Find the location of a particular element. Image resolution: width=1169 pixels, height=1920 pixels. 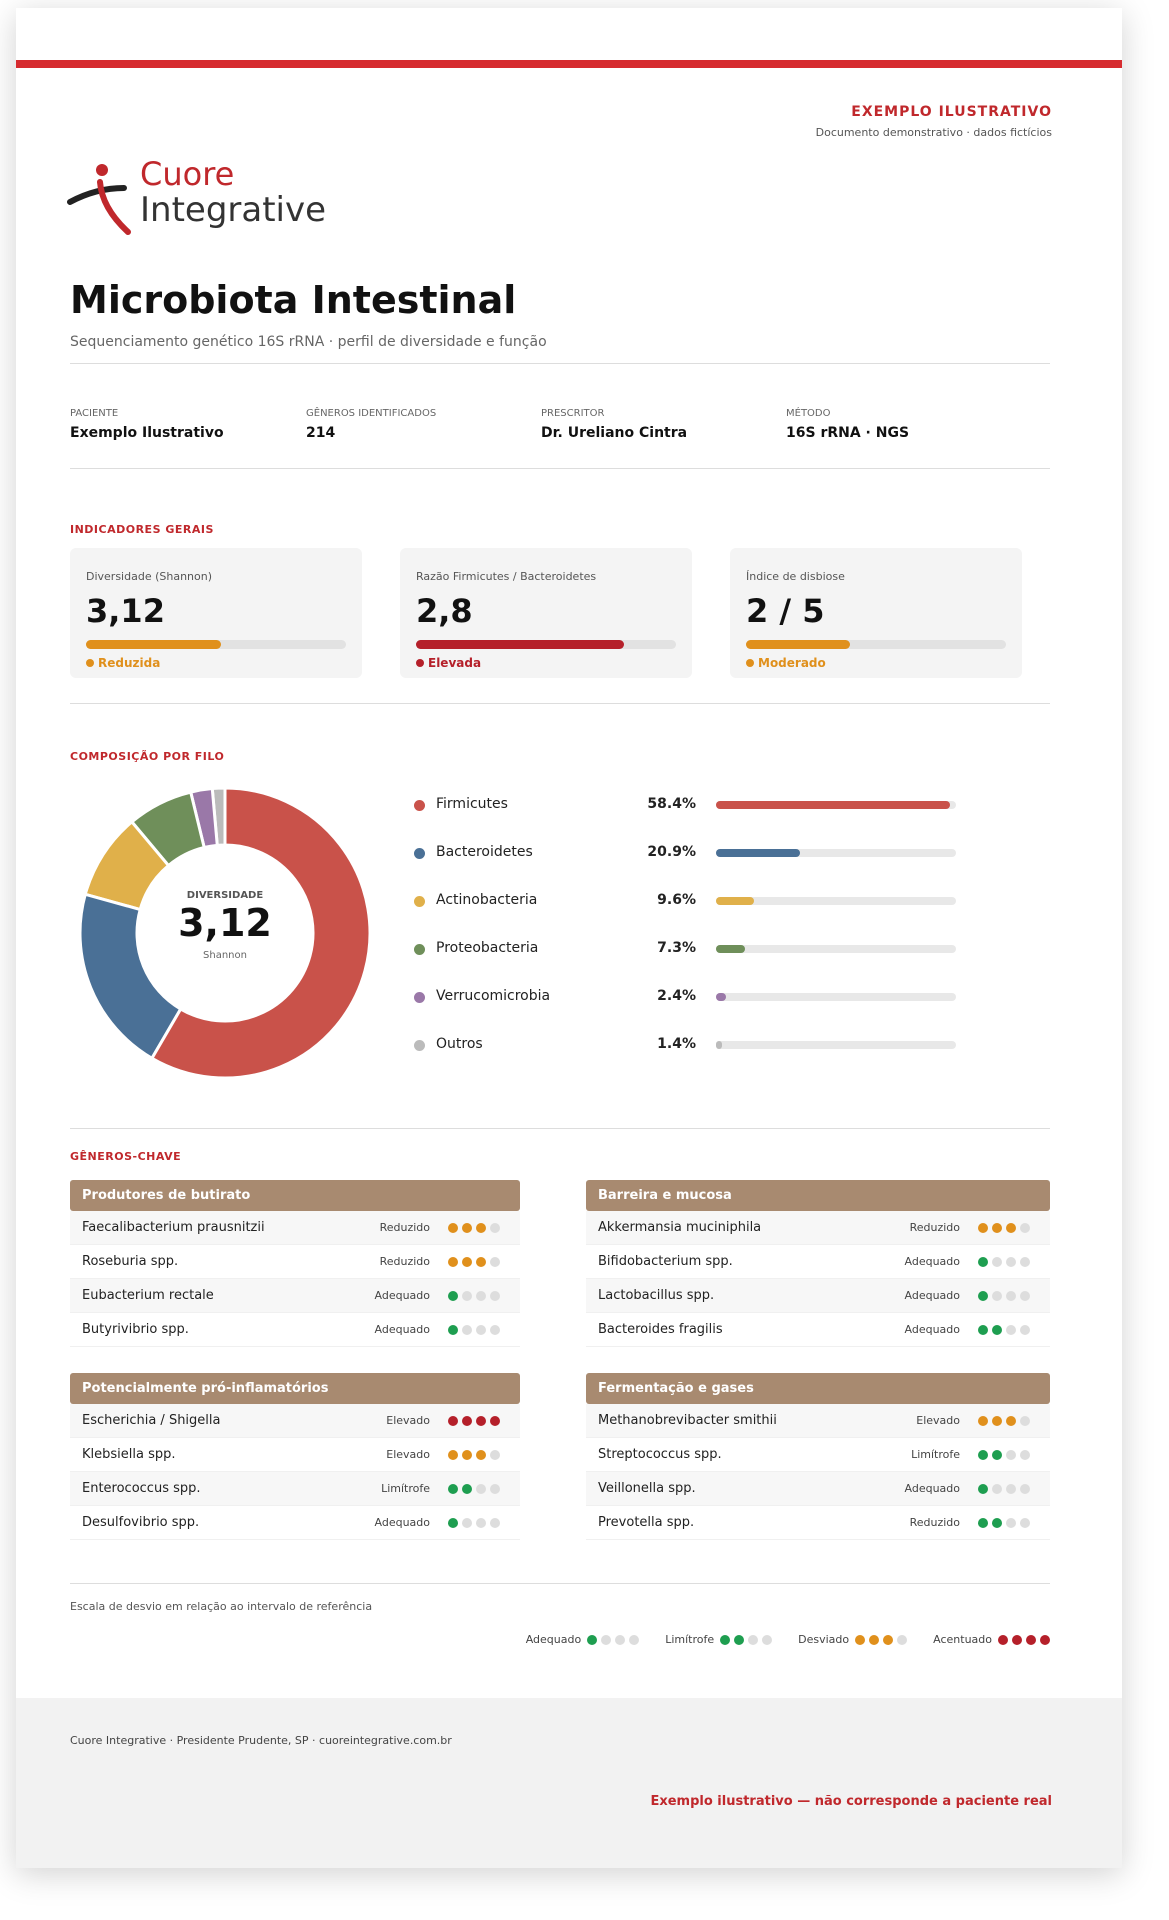

meta-value: Exemplo Ilustrativo is located at coordinates (147, 433).